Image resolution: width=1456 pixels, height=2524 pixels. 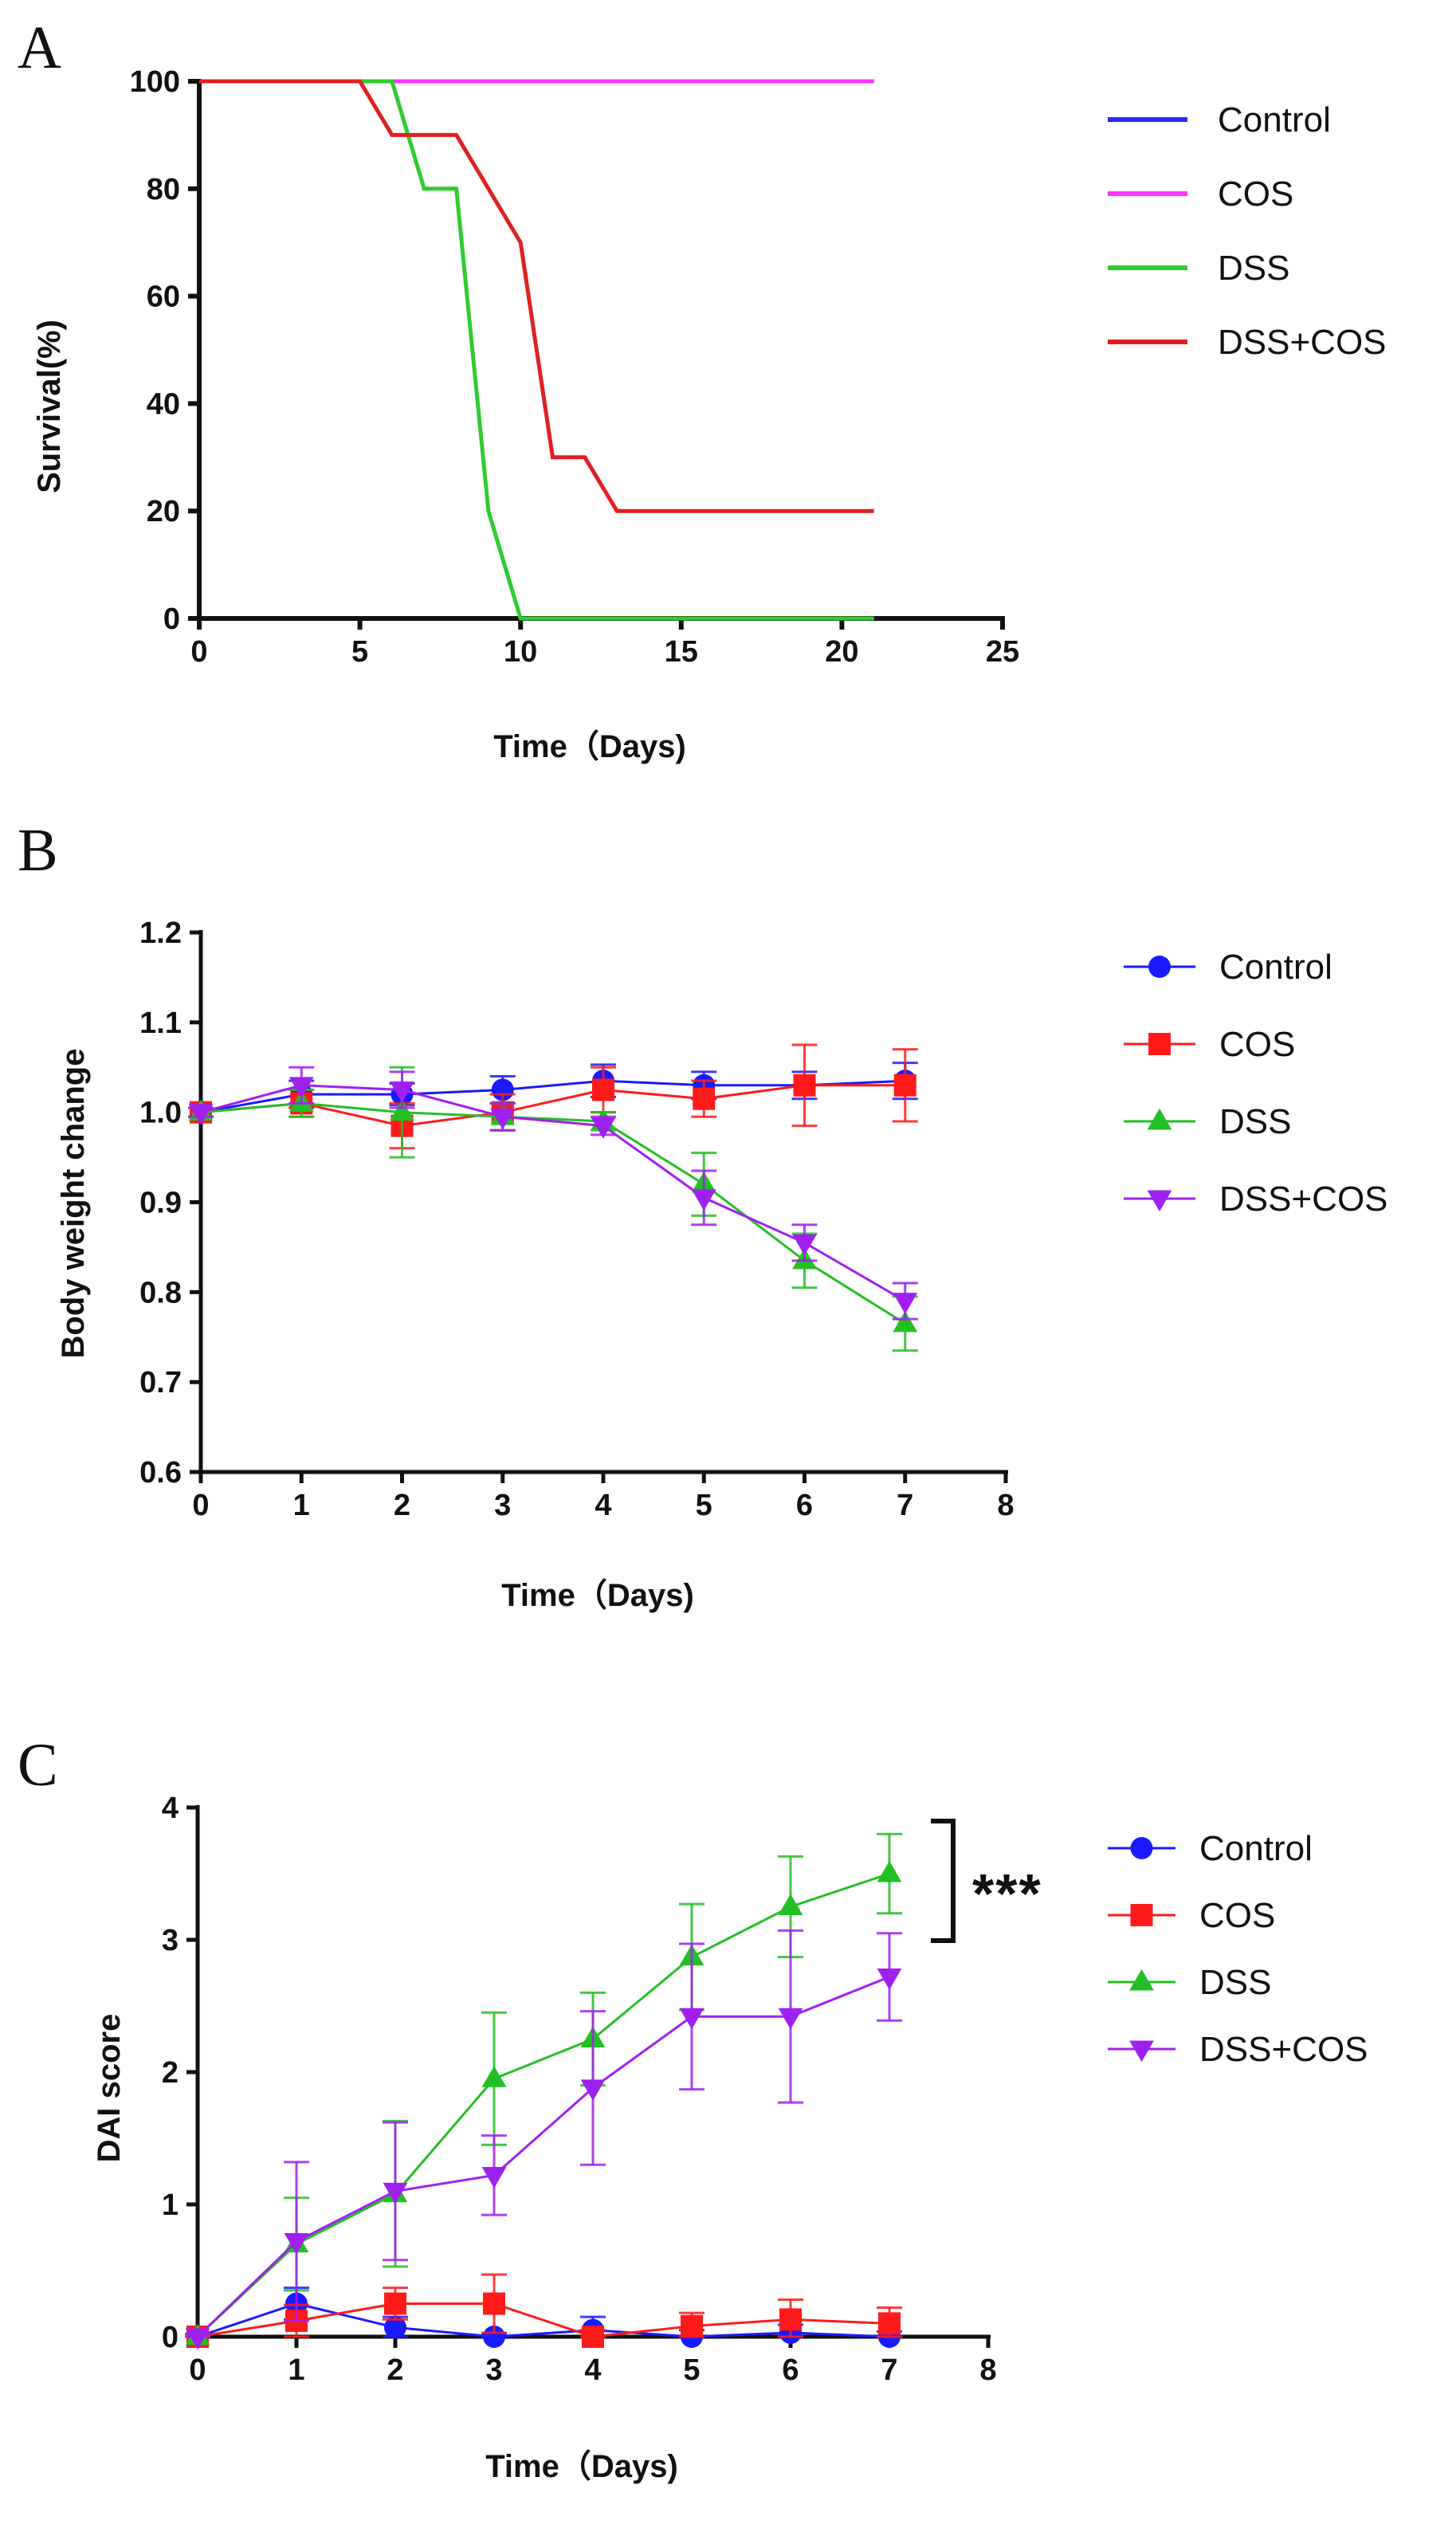 I want to click on panel-b-x-tick-label: 8, so click(x=1005, y=1506).